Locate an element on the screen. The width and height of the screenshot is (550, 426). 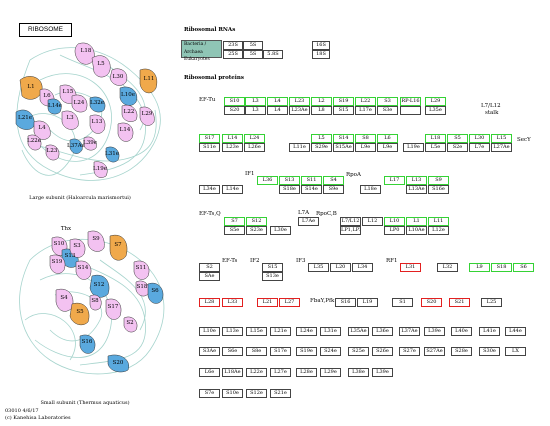
protein-box-l29: L29 is located at coordinates (435, 101).